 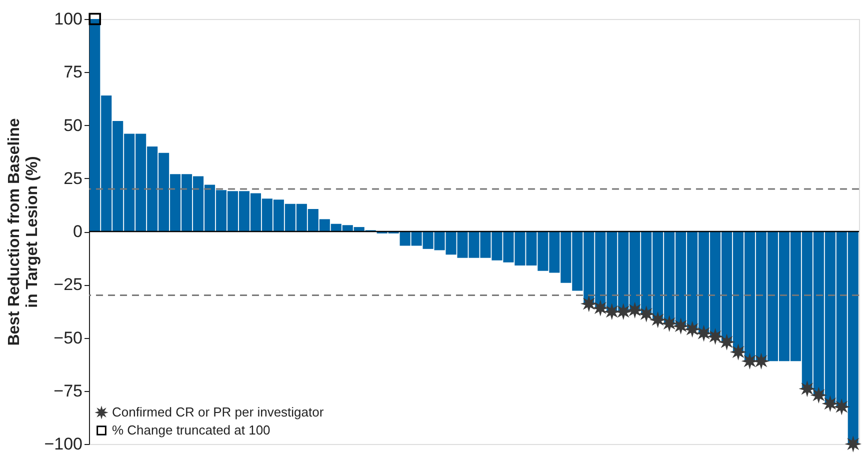 What do you see at coordinates (73, 178) in the screenshot?
I see `y-tick-label: 25` at bounding box center [73, 178].